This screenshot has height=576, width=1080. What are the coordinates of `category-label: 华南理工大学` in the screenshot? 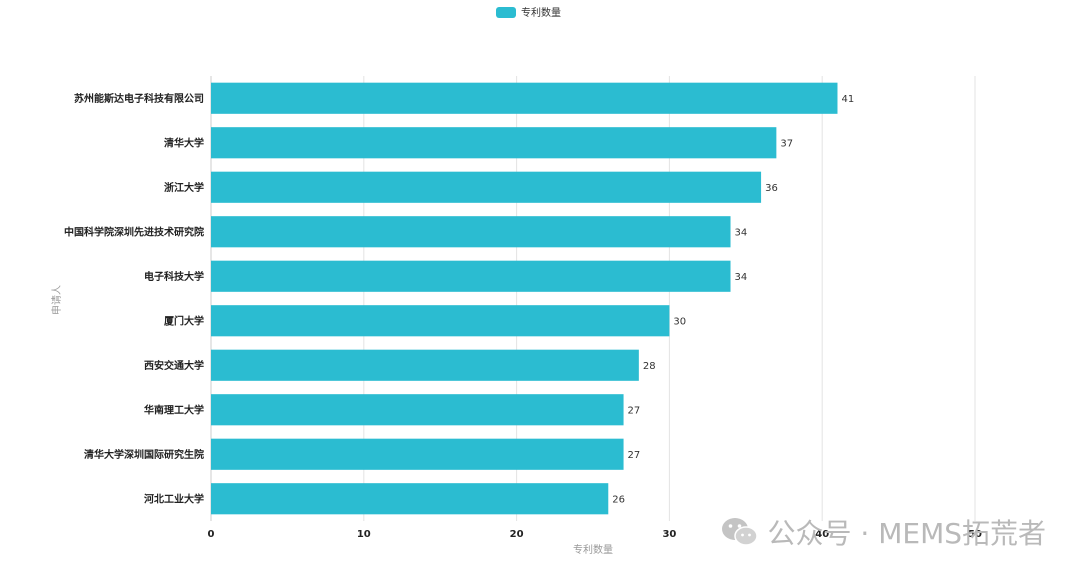 It's located at (174, 409).